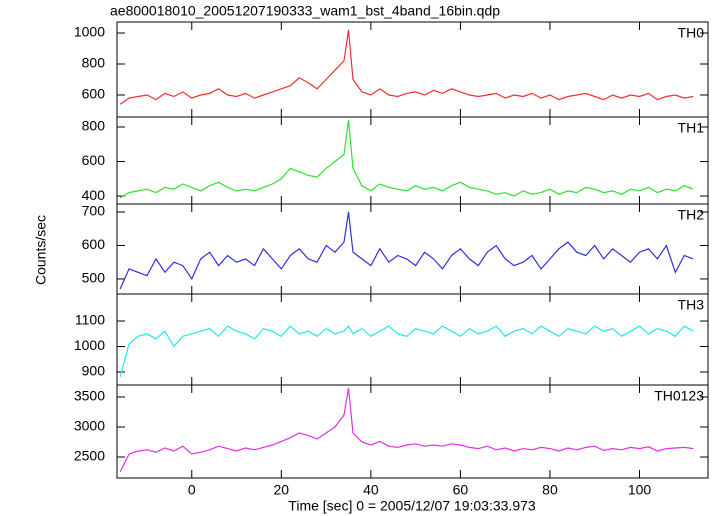  I want to click on panel-label: TH2, so click(691, 215).